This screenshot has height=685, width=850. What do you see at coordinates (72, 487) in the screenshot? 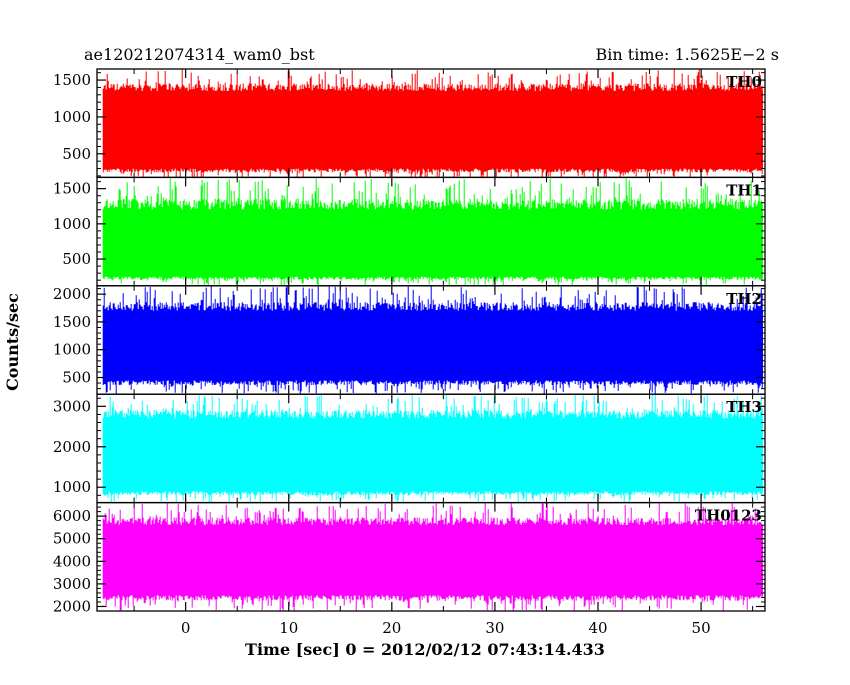
I see `y-tick-label-th3-1000: 1000` at bounding box center [72, 487].